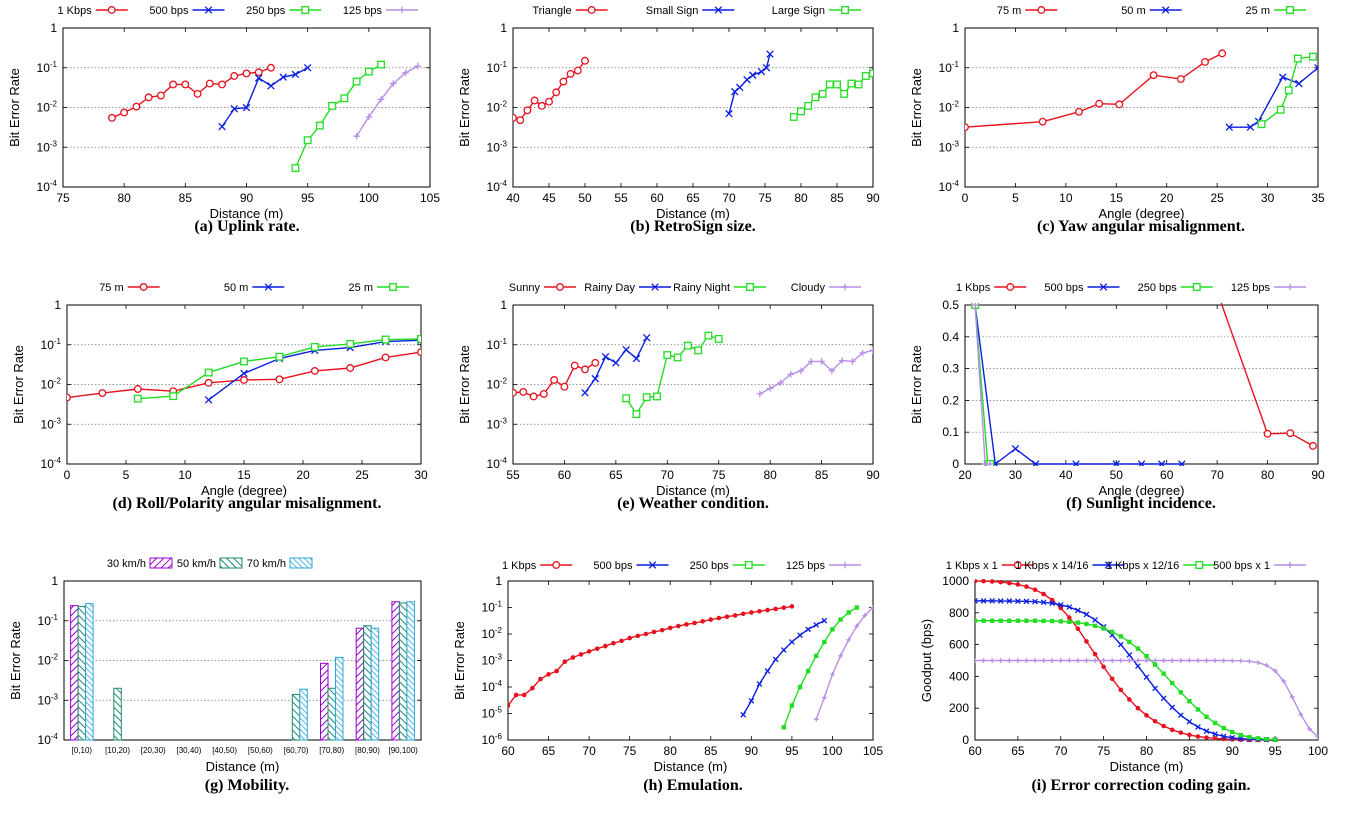 This screenshot has width=1347, height=822. Describe the element at coordinates (693, 785) in the screenshot. I see `caption: (h) Emulation.` at that location.